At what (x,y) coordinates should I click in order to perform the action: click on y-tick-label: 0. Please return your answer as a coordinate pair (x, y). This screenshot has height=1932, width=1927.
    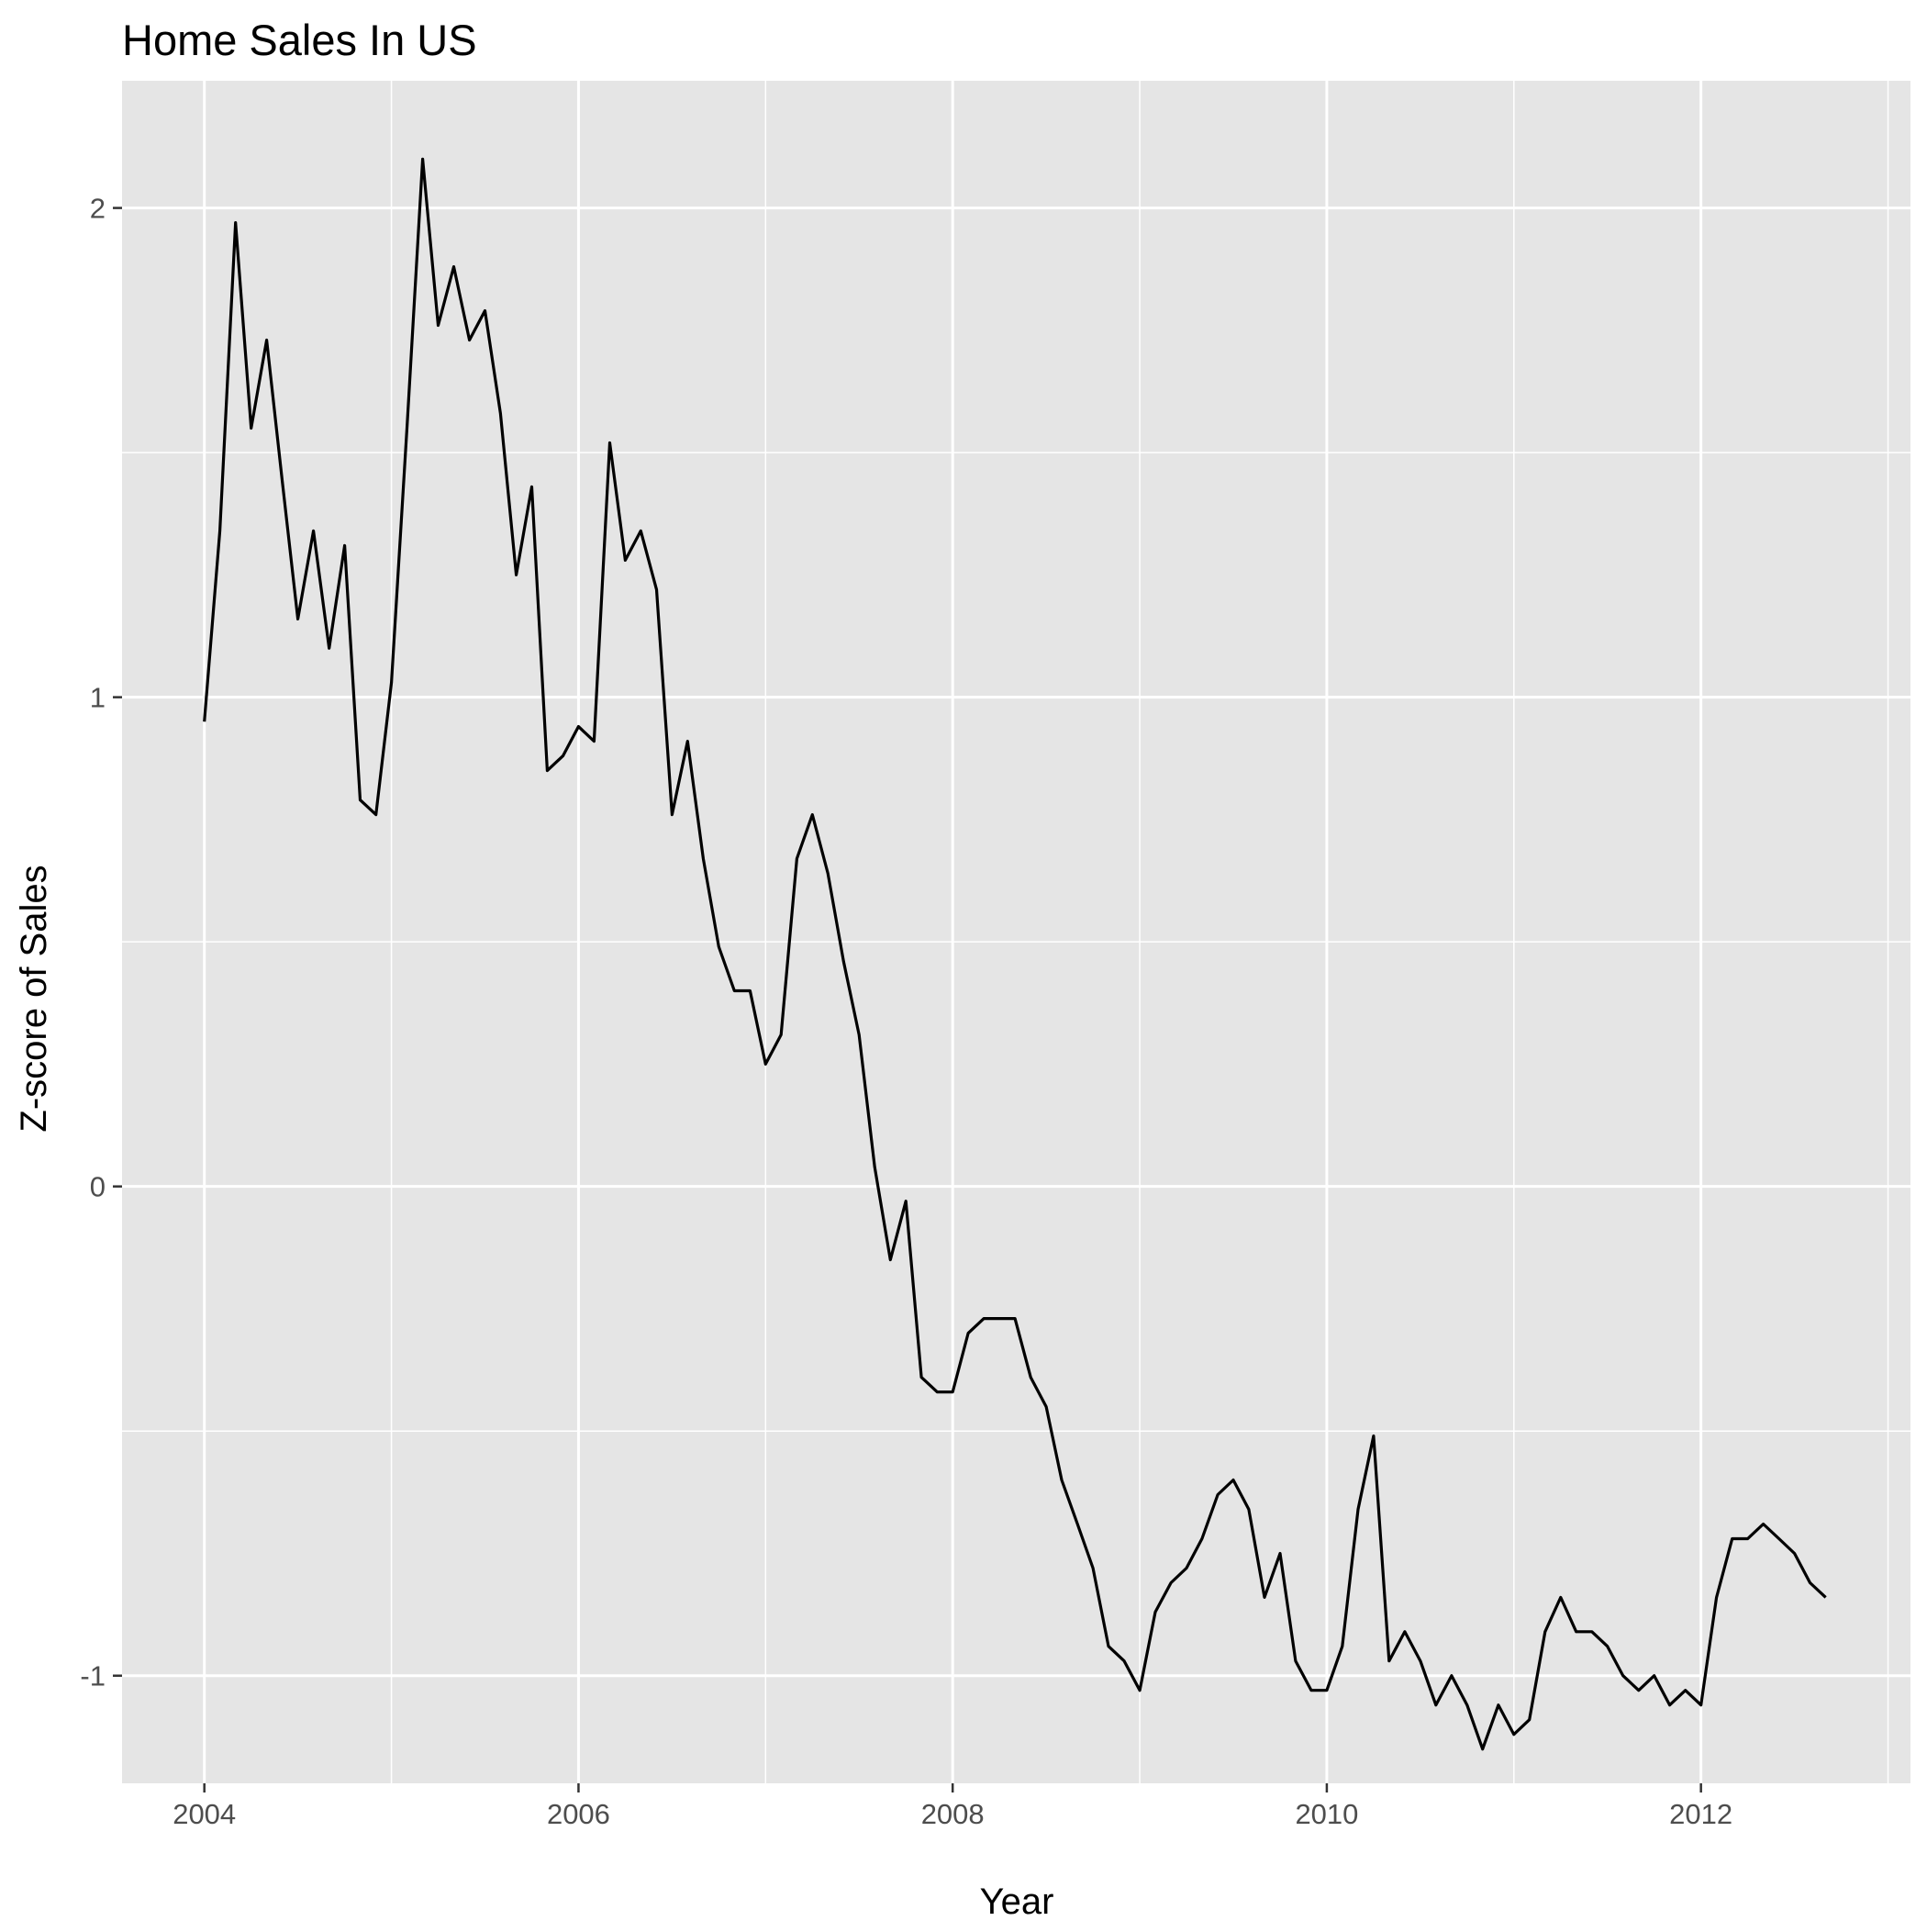
    Looking at the image, I should click on (98, 1187).